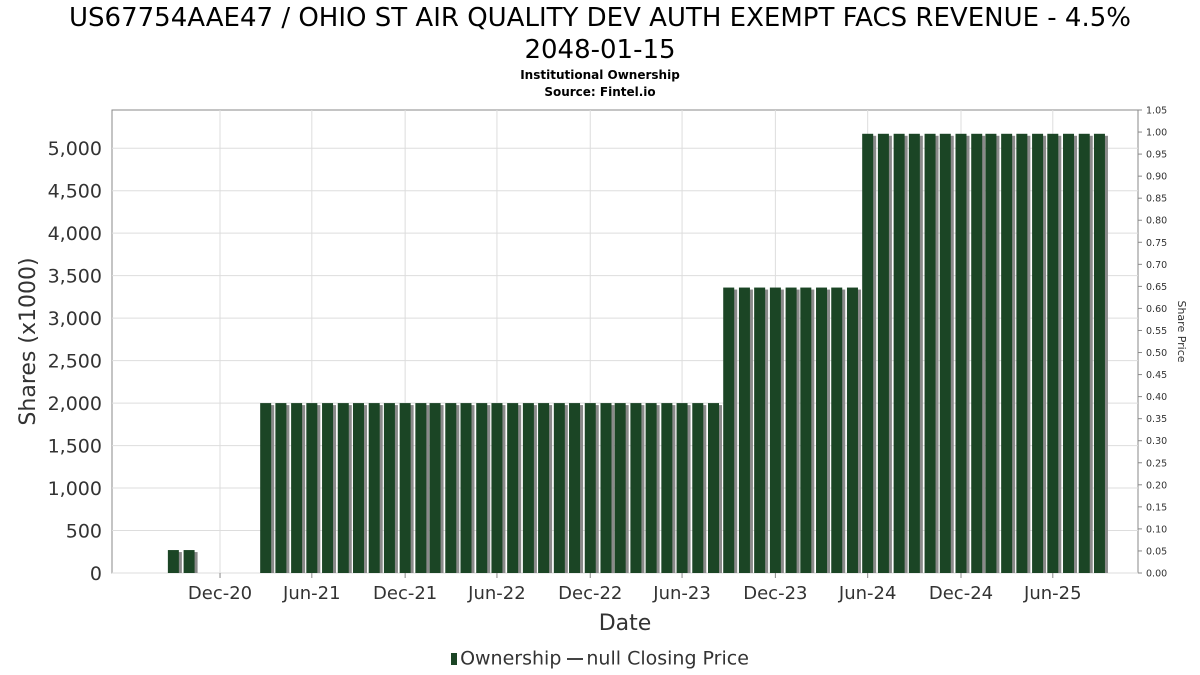 The image size is (1200, 675). I want to click on x-tick-label: Jun-22, so click(496, 593).